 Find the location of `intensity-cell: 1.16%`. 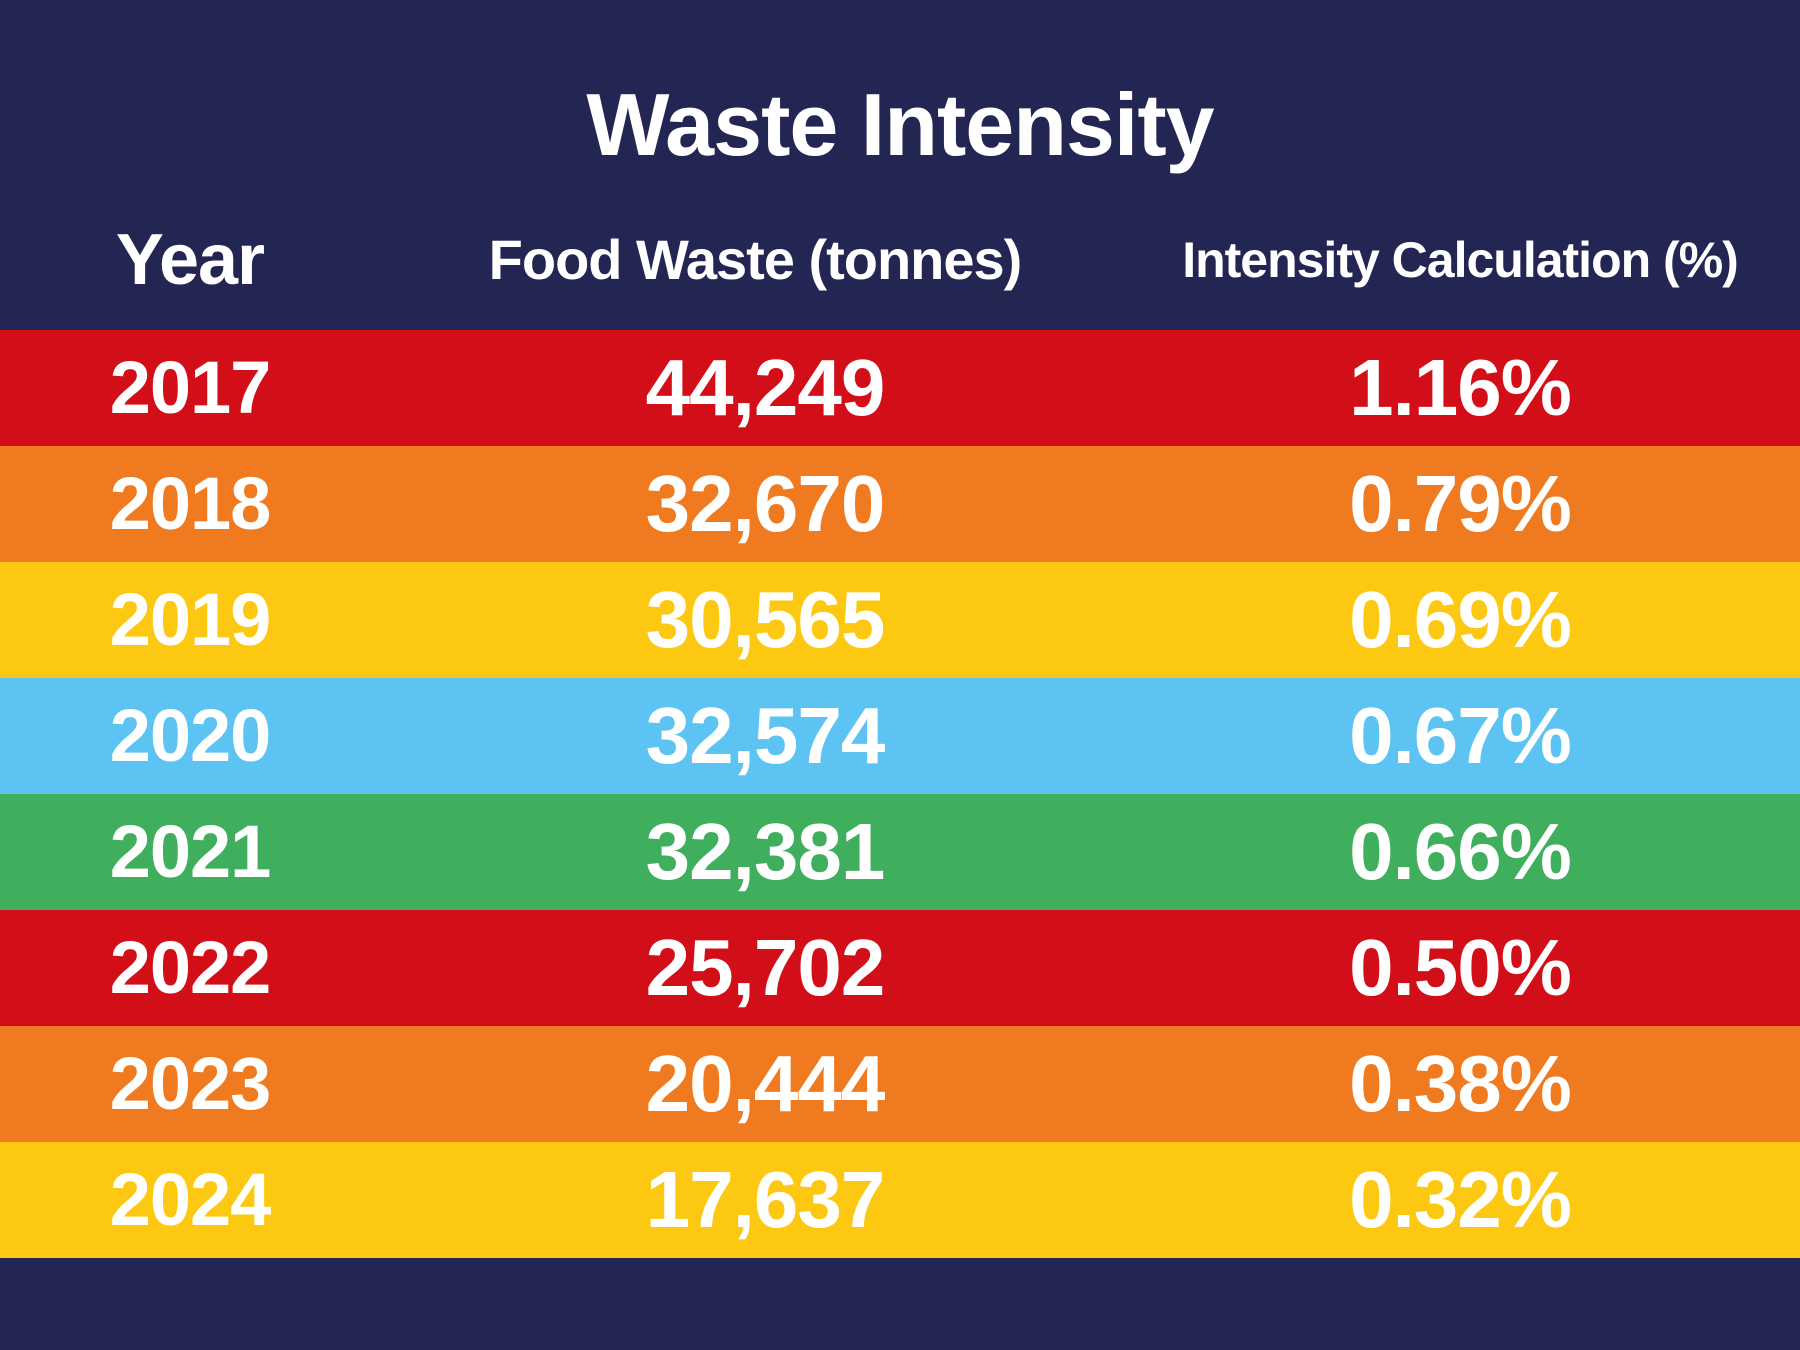

intensity-cell: 1.16% is located at coordinates (1460, 387).